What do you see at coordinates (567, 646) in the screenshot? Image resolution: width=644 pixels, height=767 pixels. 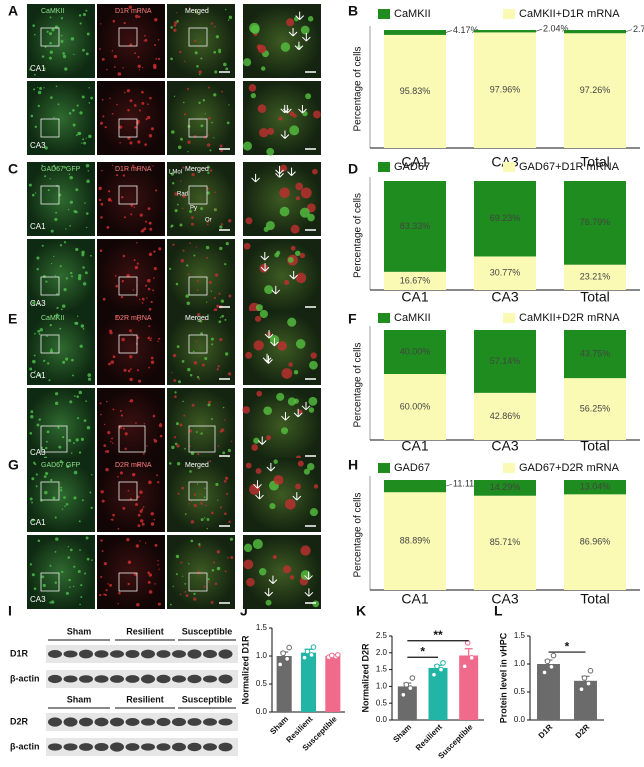 I see `significance-label: *` at bounding box center [567, 646].